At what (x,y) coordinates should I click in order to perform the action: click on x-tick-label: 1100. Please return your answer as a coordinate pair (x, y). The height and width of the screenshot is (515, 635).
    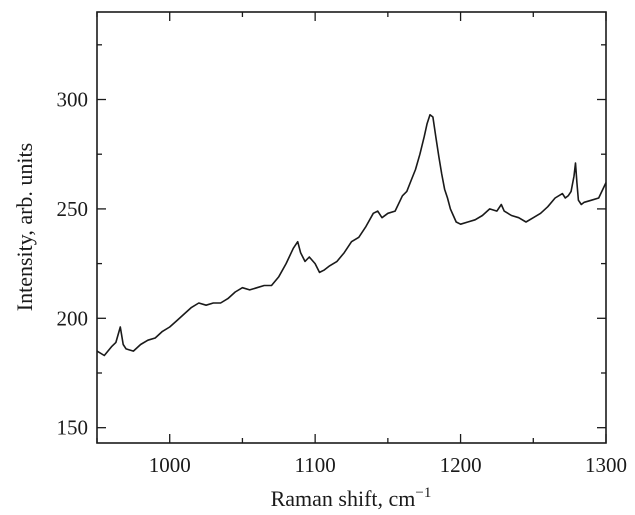
    Looking at the image, I should click on (315, 465).